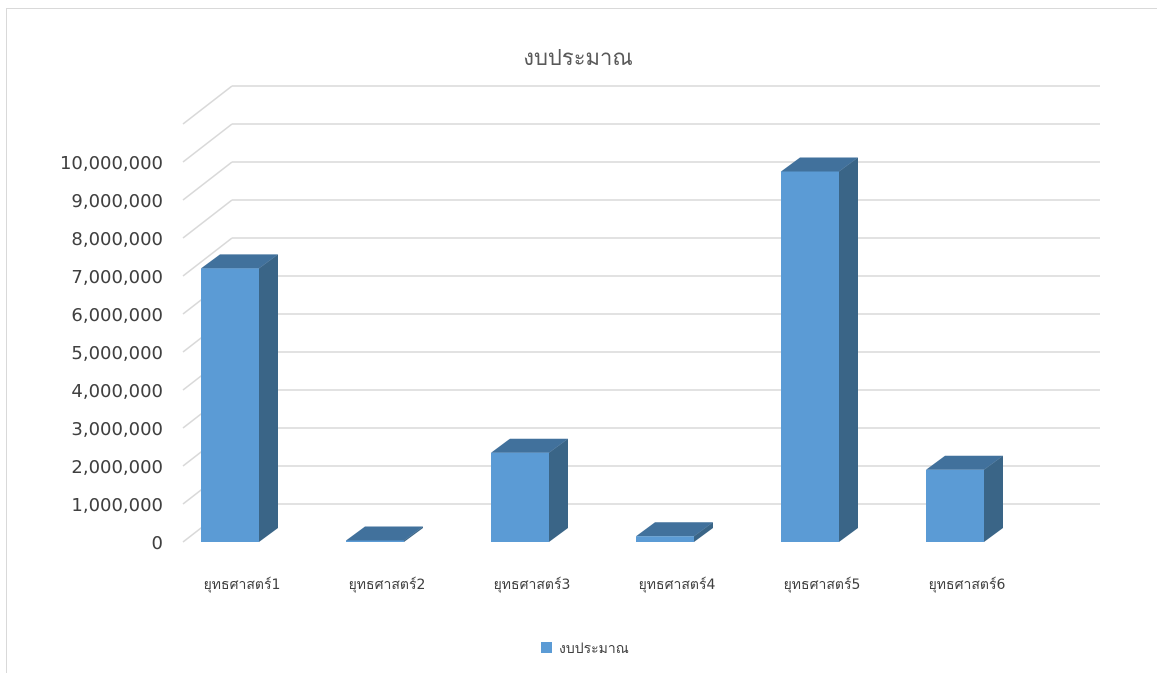  I want to click on legend: งบประมาณ, so click(585, 649).